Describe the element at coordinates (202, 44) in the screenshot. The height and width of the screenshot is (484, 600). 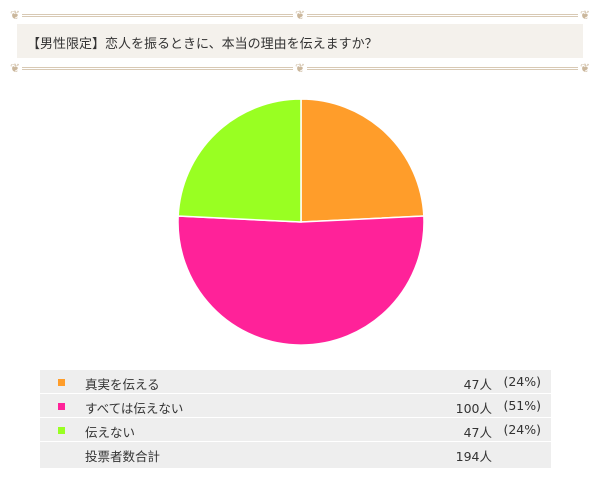
I see `question-title: 【男性限定】恋人を振るときに、本当の理由を伝えますか？` at that location.